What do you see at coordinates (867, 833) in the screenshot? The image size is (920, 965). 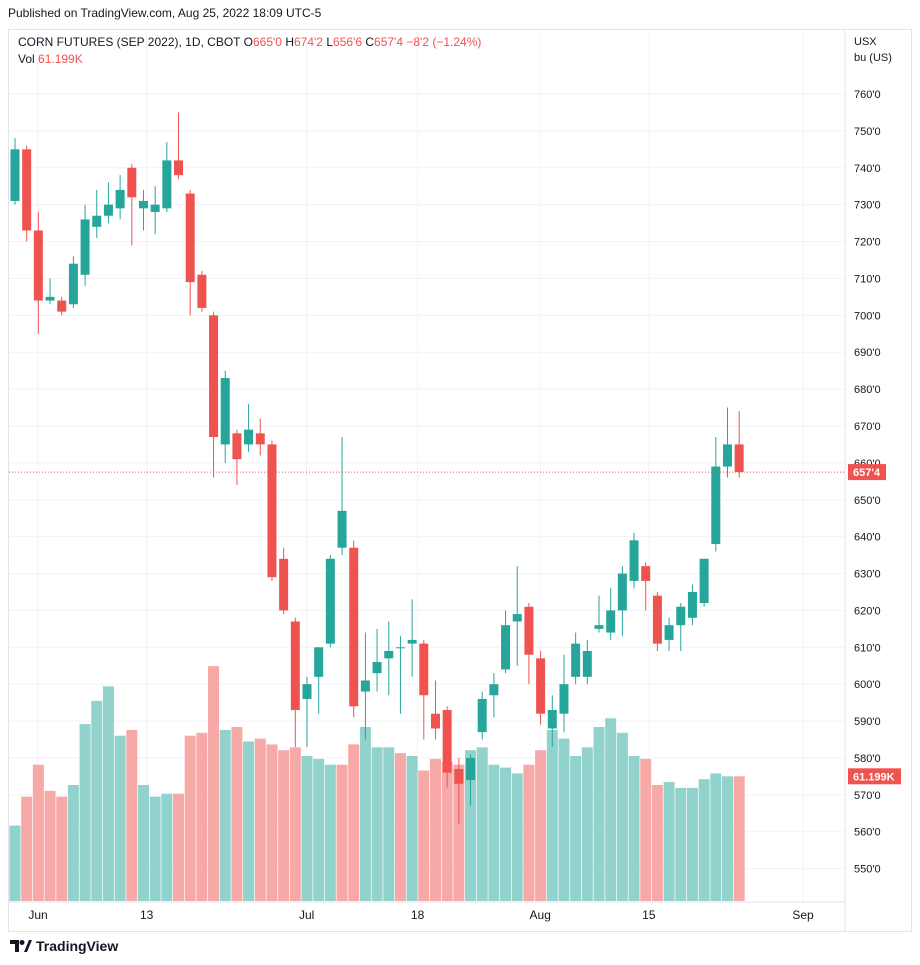 I see `price-tick-label: 560'0` at bounding box center [867, 833].